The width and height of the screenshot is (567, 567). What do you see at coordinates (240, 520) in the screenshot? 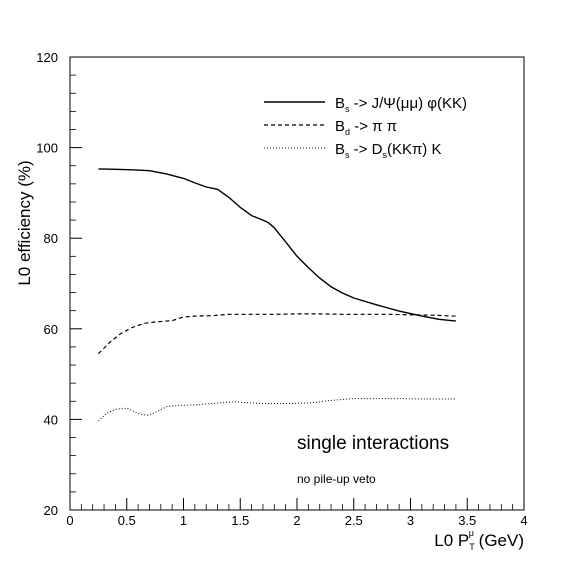
I see `x-tick-label: 1.5` at bounding box center [240, 520].